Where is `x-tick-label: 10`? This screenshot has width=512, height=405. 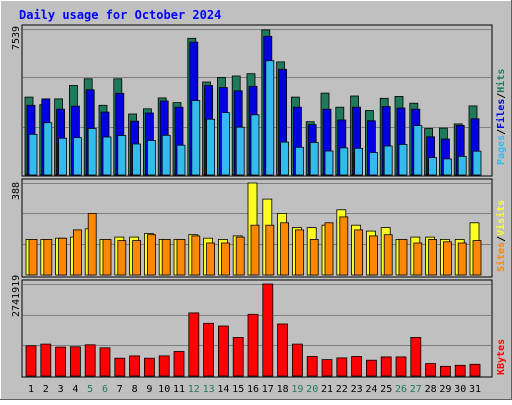
x-tick-label: 10 is located at coordinates (164, 389).